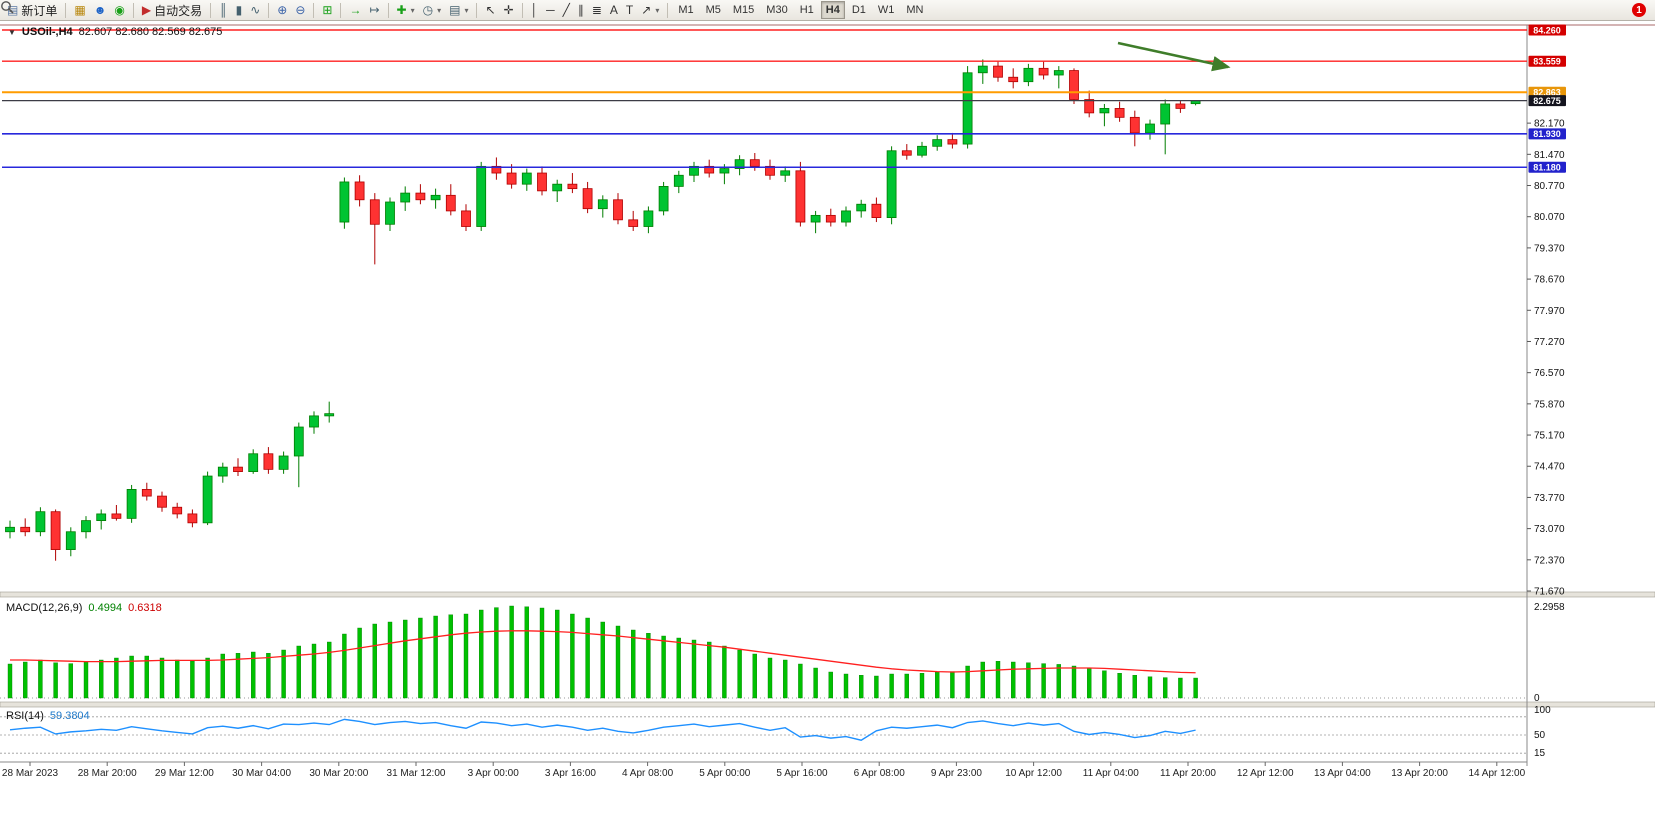  I want to click on price-tick-label: 76.570, so click(1549, 373).